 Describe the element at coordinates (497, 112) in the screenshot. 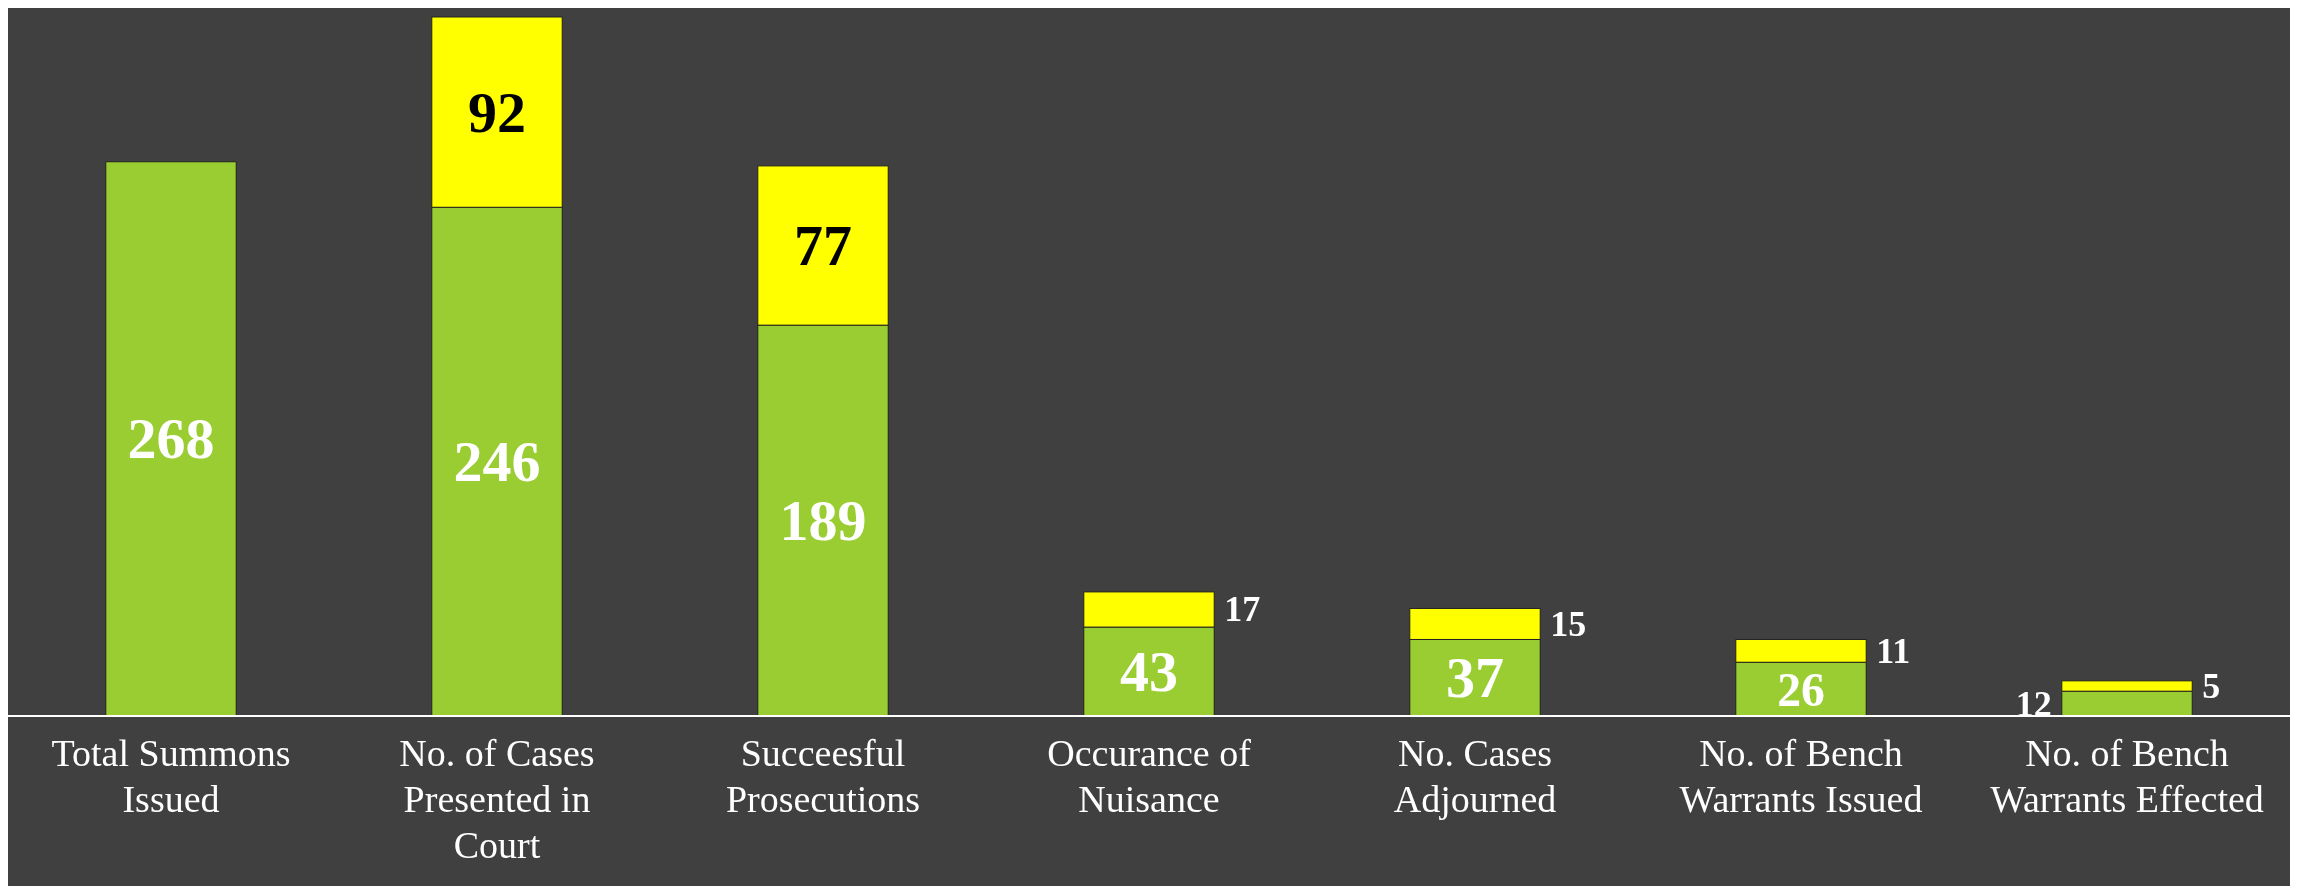

I see `data-label: 92` at that location.